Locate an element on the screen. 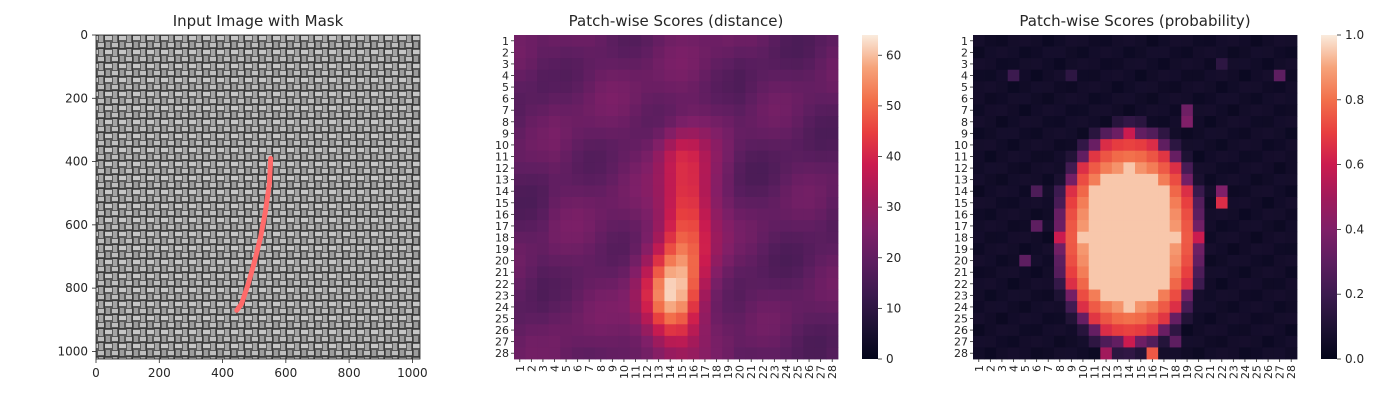 Image resolution: width=1400 pixels, height=400 pixels. heatmap-col-label: 5 is located at coordinates (566, 368).